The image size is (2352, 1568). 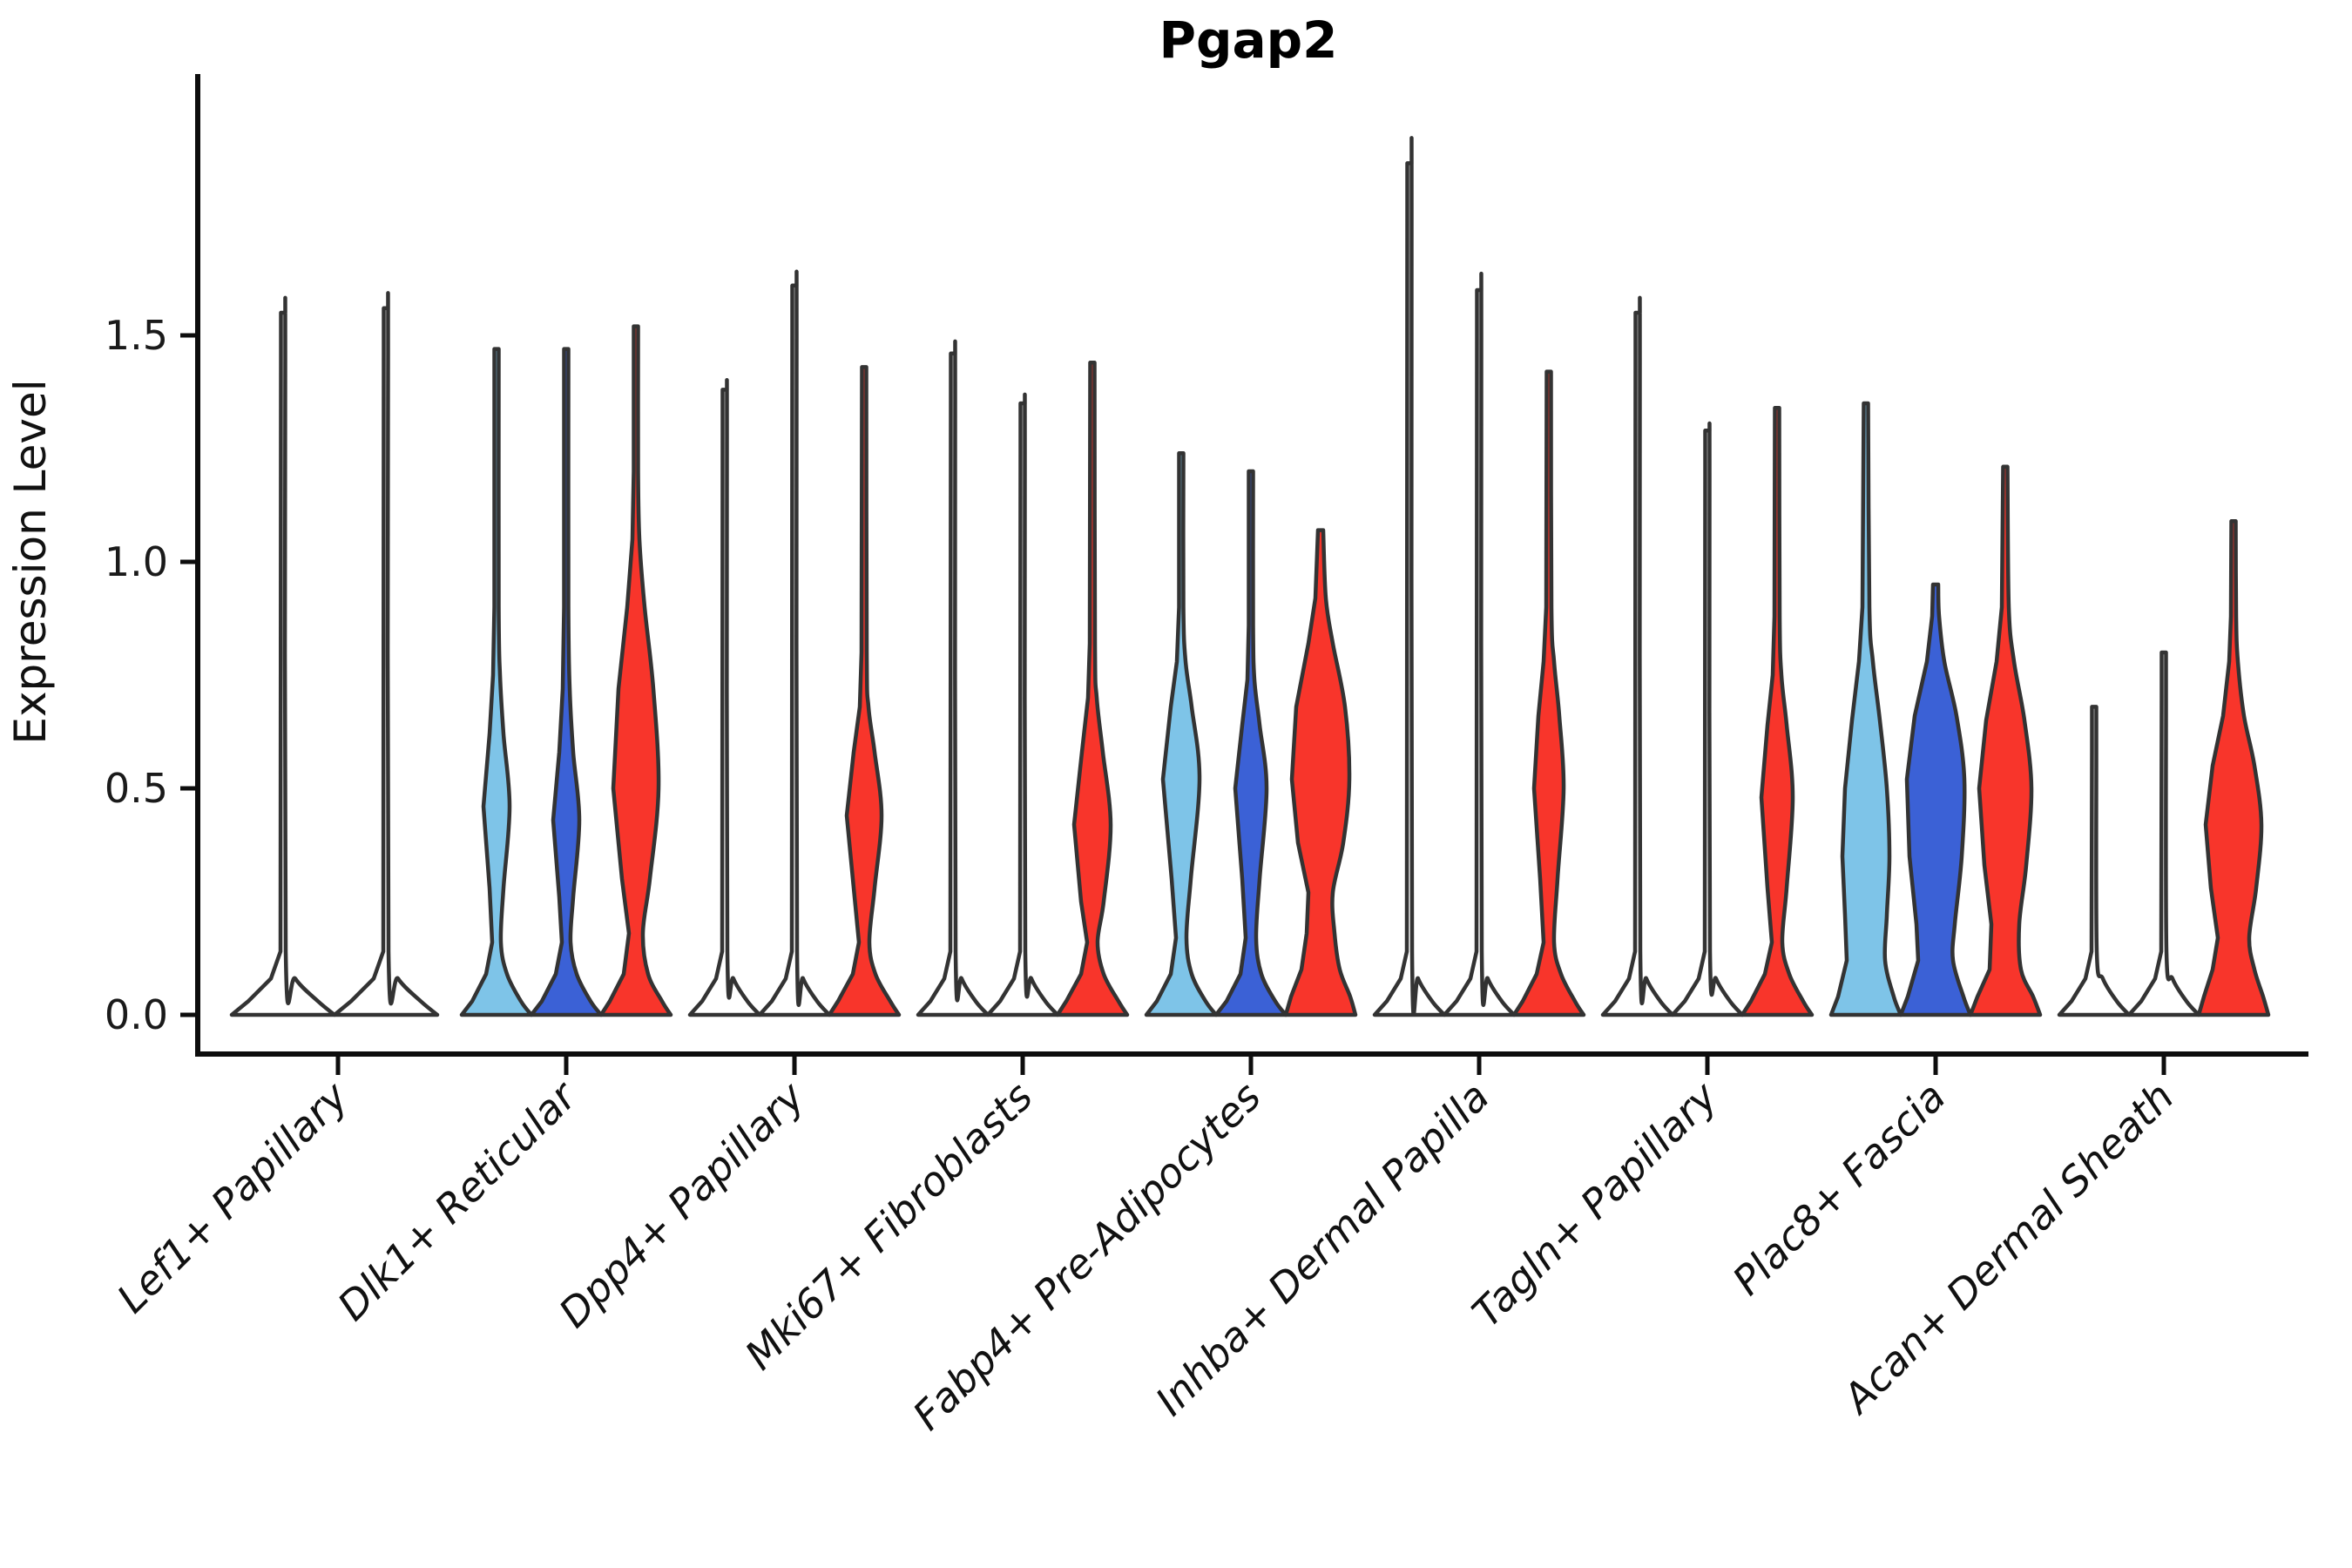 What do you see at coordinates (31, 561) in the screenshot?
I see `y-axis-label: Expression Level` at bounding box center [31, 561].